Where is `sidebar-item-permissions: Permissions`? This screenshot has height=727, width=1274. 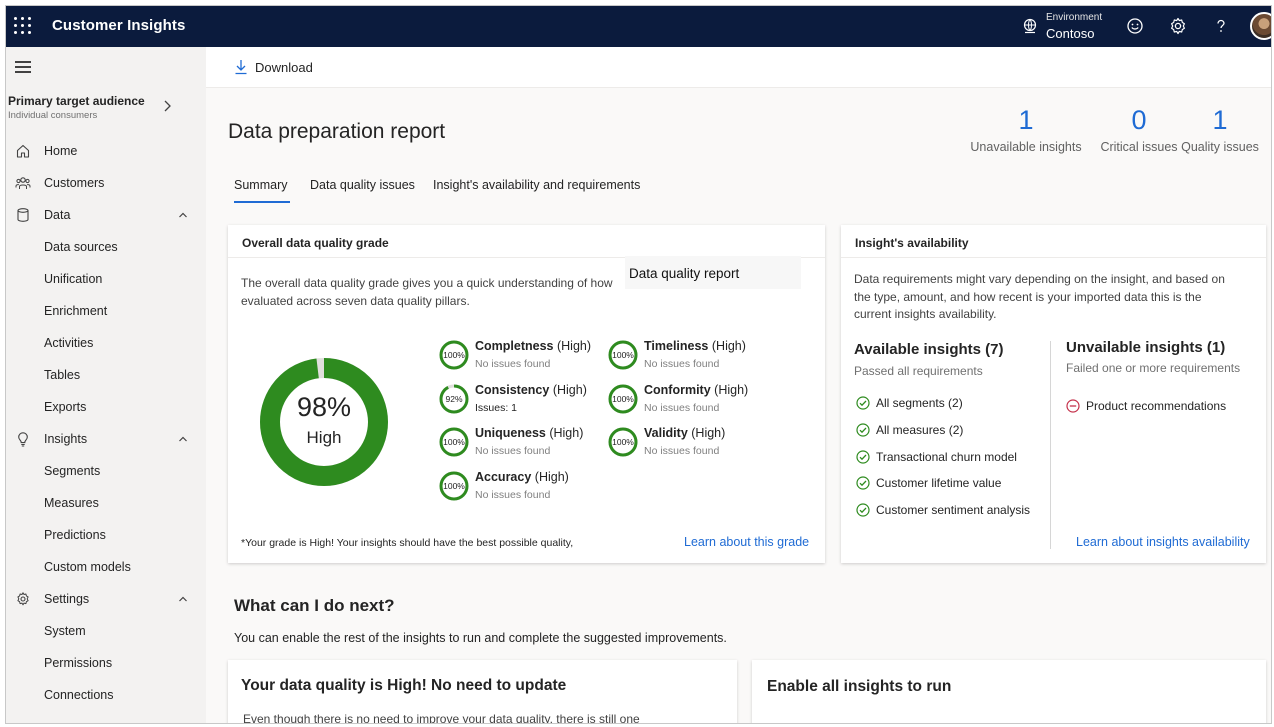 sidebar-item-permissions: Permissions is located at coordinates (106, 663).